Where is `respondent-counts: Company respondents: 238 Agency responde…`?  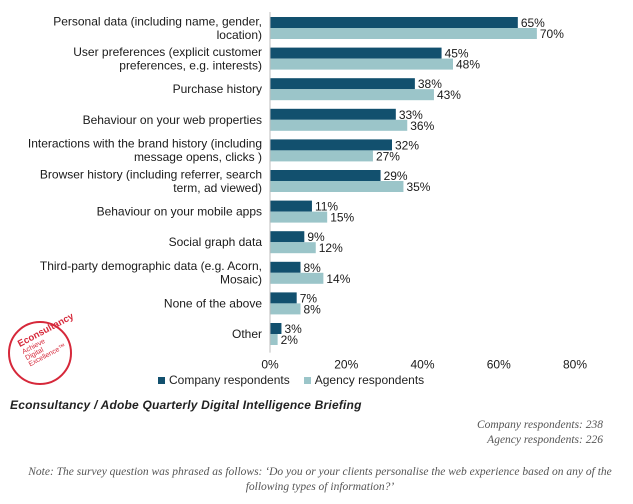 respondent-counts: Company respondents: 238 Agency responde… is located at coordinates (540, 433).